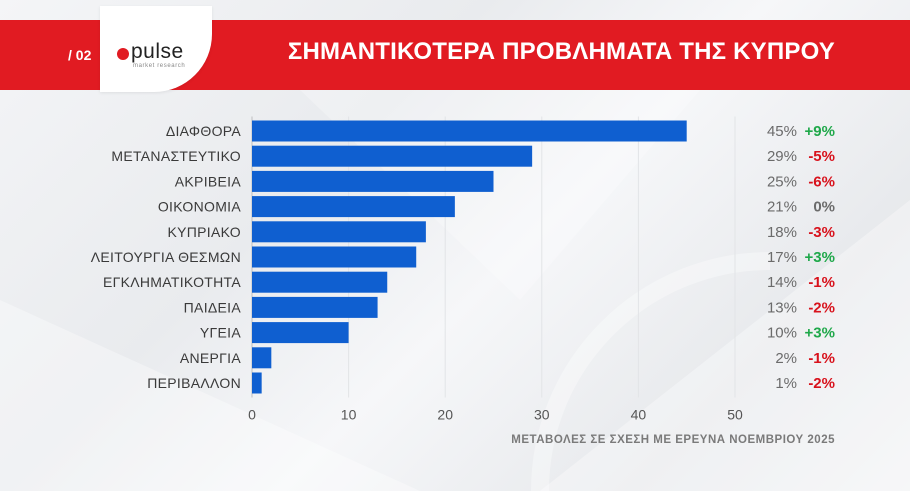  What do you see at coordinates (824, 207) in the screenshot?
I see `change-label: 0%` at bounding box center [824, 207].